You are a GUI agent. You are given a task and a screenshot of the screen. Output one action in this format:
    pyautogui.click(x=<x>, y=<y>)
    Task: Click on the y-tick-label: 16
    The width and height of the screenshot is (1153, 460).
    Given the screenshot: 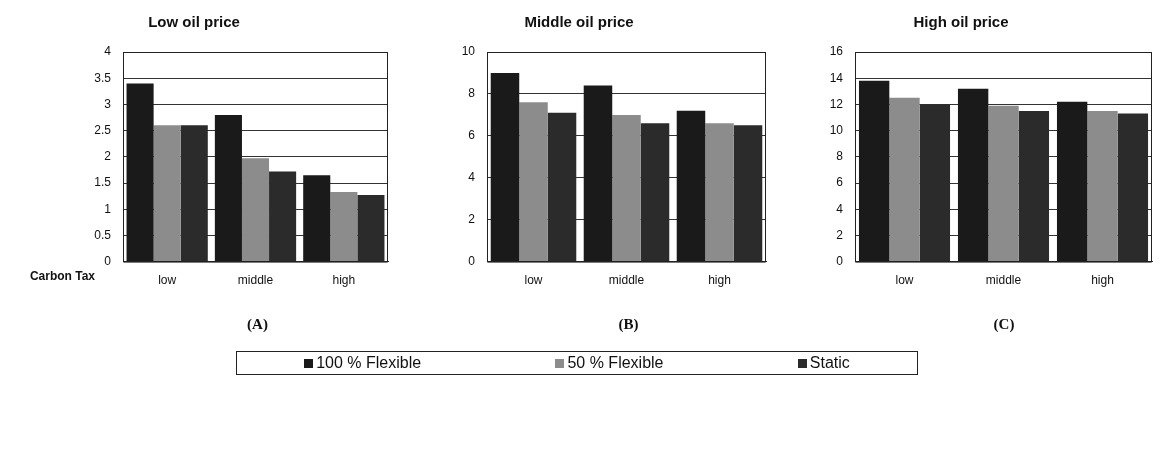 What is the action you would take?
    pyautogui.click(x=836, y=51)
    